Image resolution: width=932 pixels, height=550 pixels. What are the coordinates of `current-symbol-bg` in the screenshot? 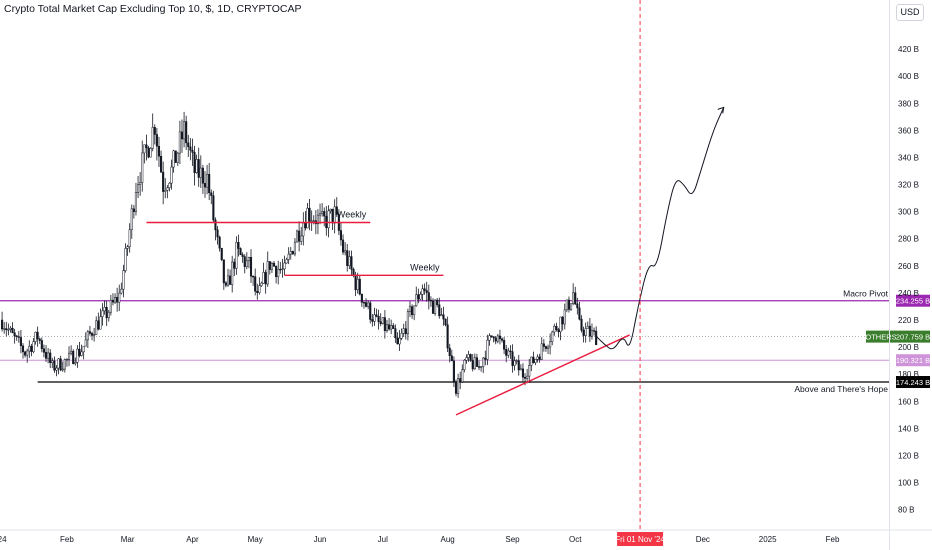 It's located at (881, 336).